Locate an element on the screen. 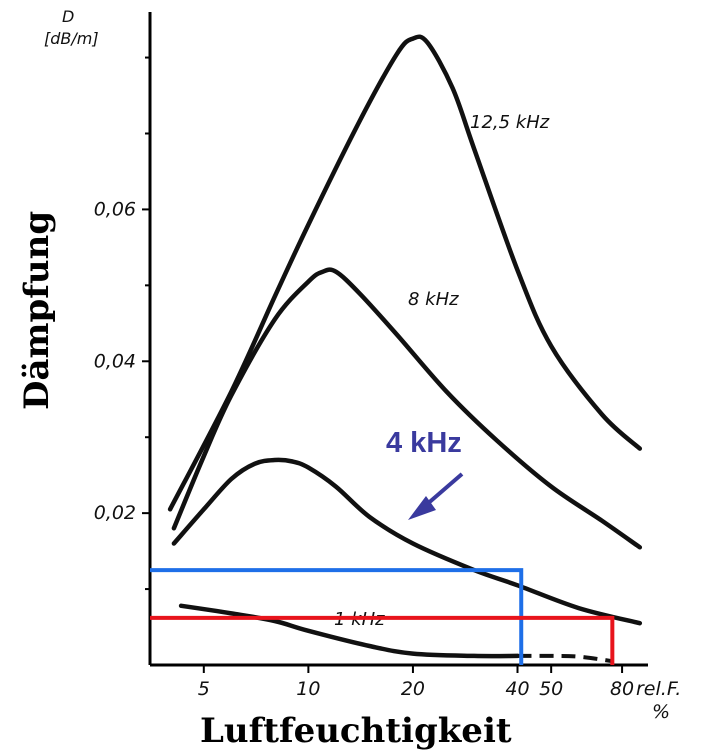 Image resolution: width=702 pixels, height=752 pixels. y-tick-label: 0,02 is located at coordinates (115, 513).